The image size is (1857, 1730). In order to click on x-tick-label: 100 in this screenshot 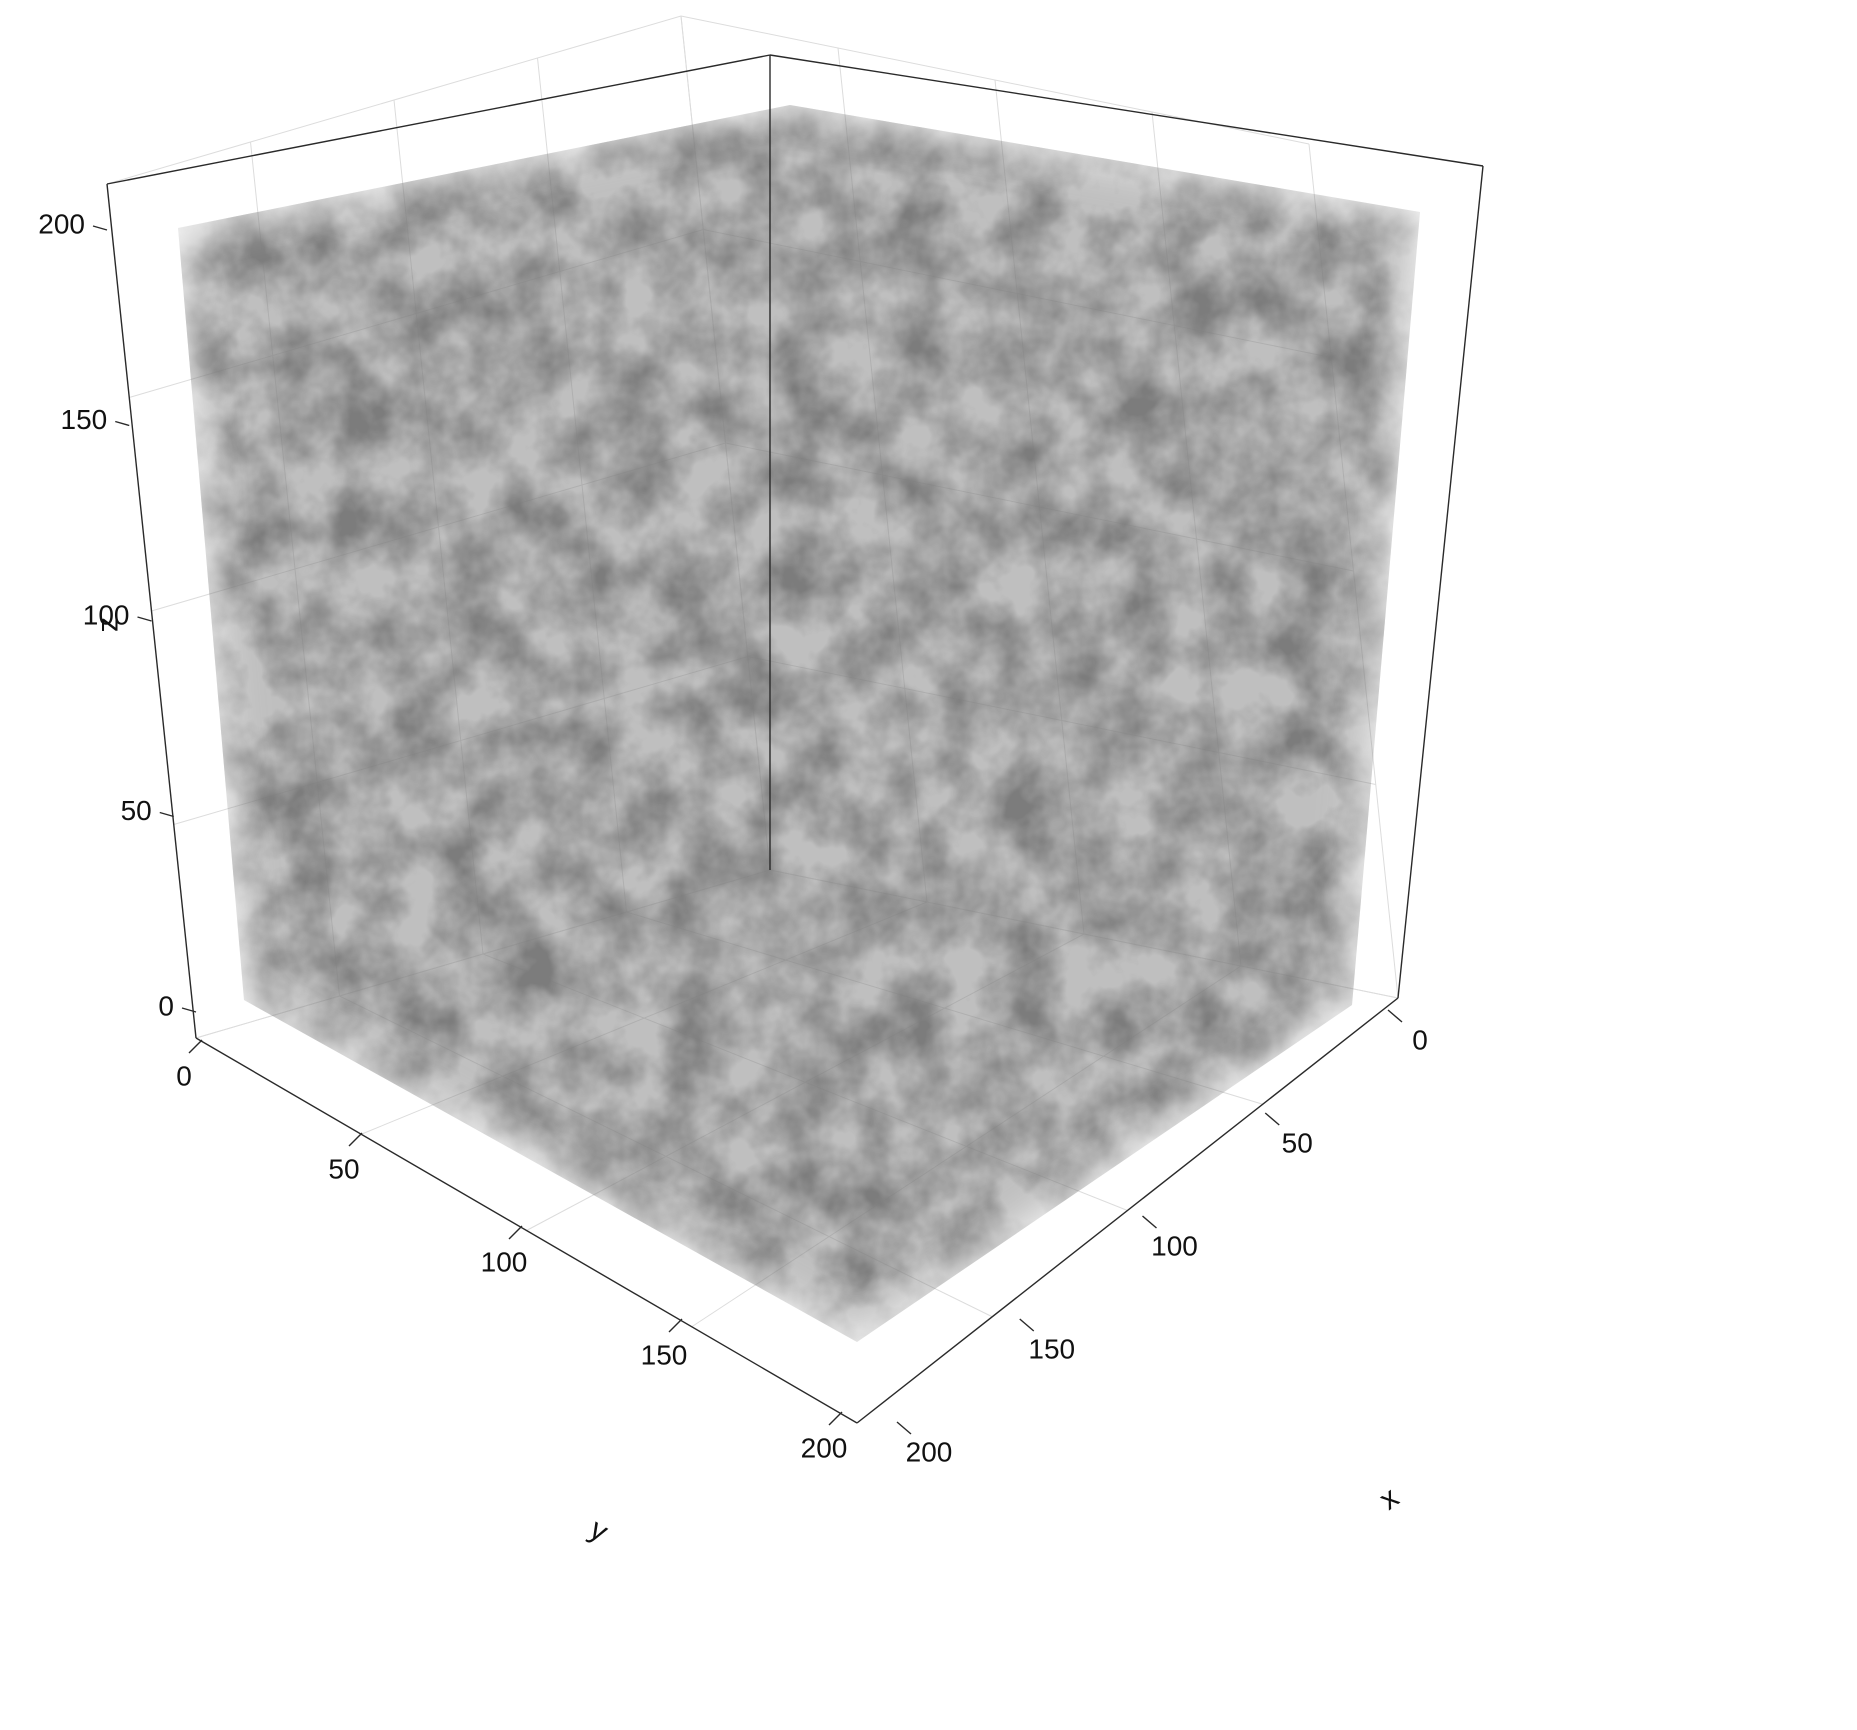, I will do `click(1174, 1245)`.